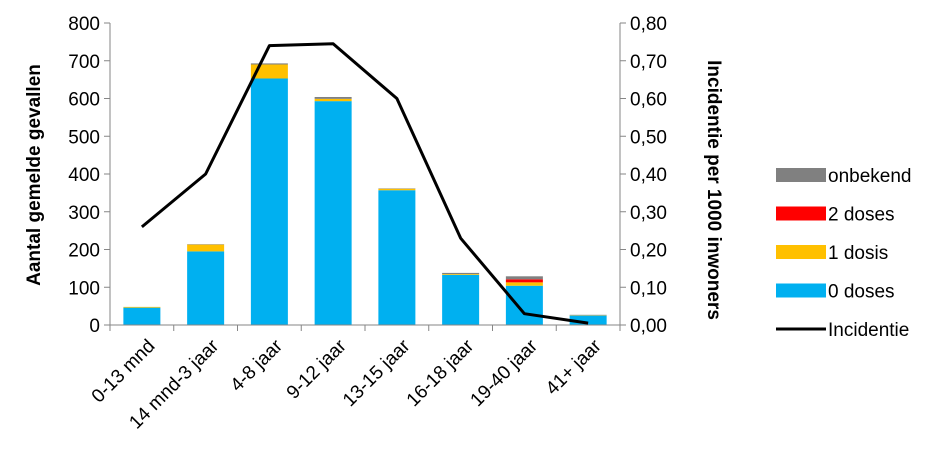 The width and height of the screenshot is (947, 466). I want to click on y2-tick-label: 0,60, so click(648, 100).